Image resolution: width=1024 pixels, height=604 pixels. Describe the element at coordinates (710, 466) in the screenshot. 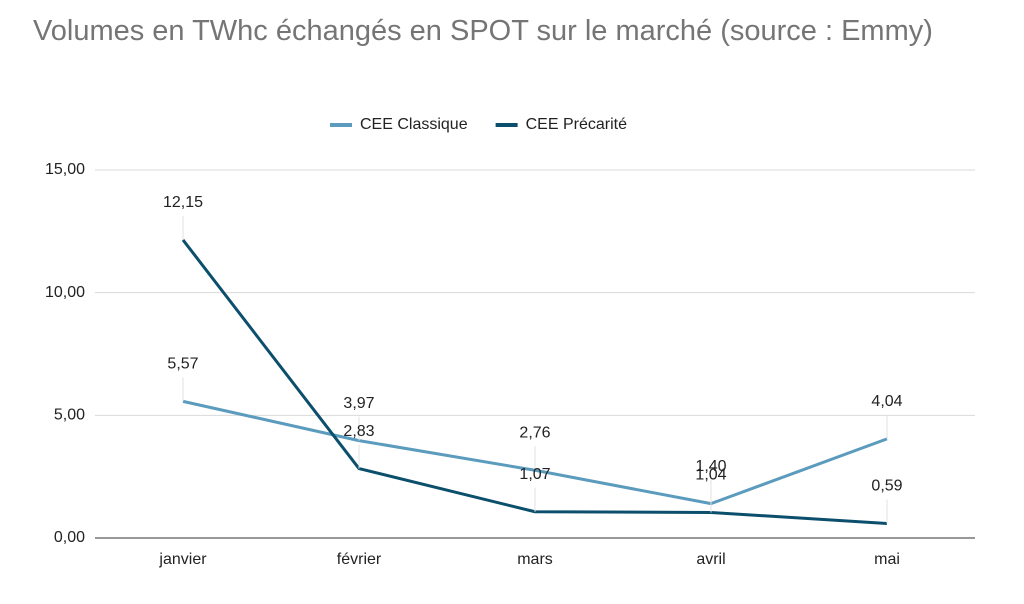

I see `data-label: 1,40` at that location.